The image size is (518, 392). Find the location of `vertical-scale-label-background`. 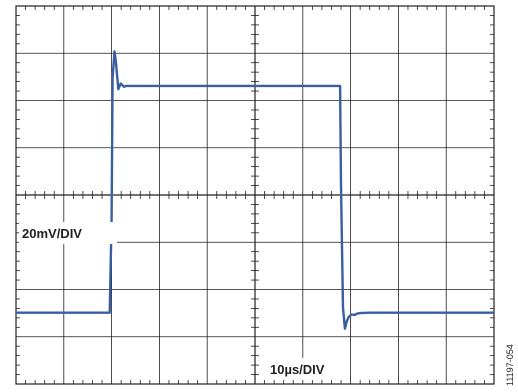

vertical-scale-label-background is located at coordinates (68, 233).